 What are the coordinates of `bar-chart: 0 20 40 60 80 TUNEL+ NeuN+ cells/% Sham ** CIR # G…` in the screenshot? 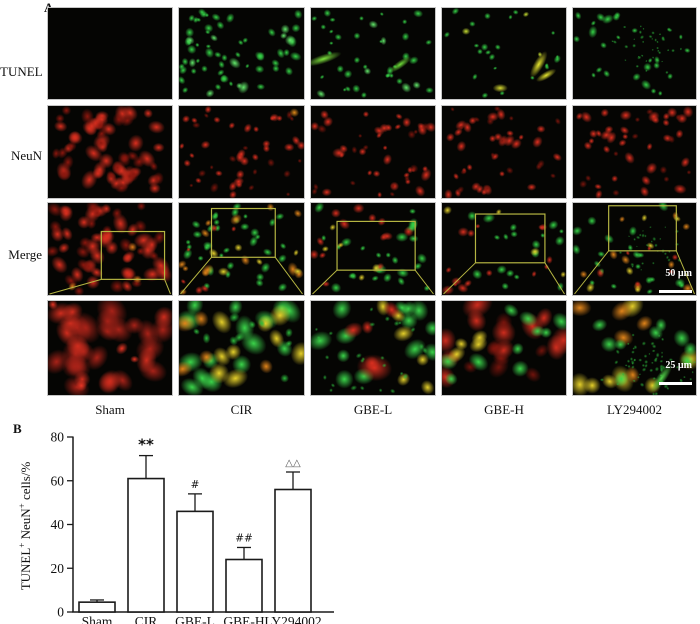 It's located at (175, 527).